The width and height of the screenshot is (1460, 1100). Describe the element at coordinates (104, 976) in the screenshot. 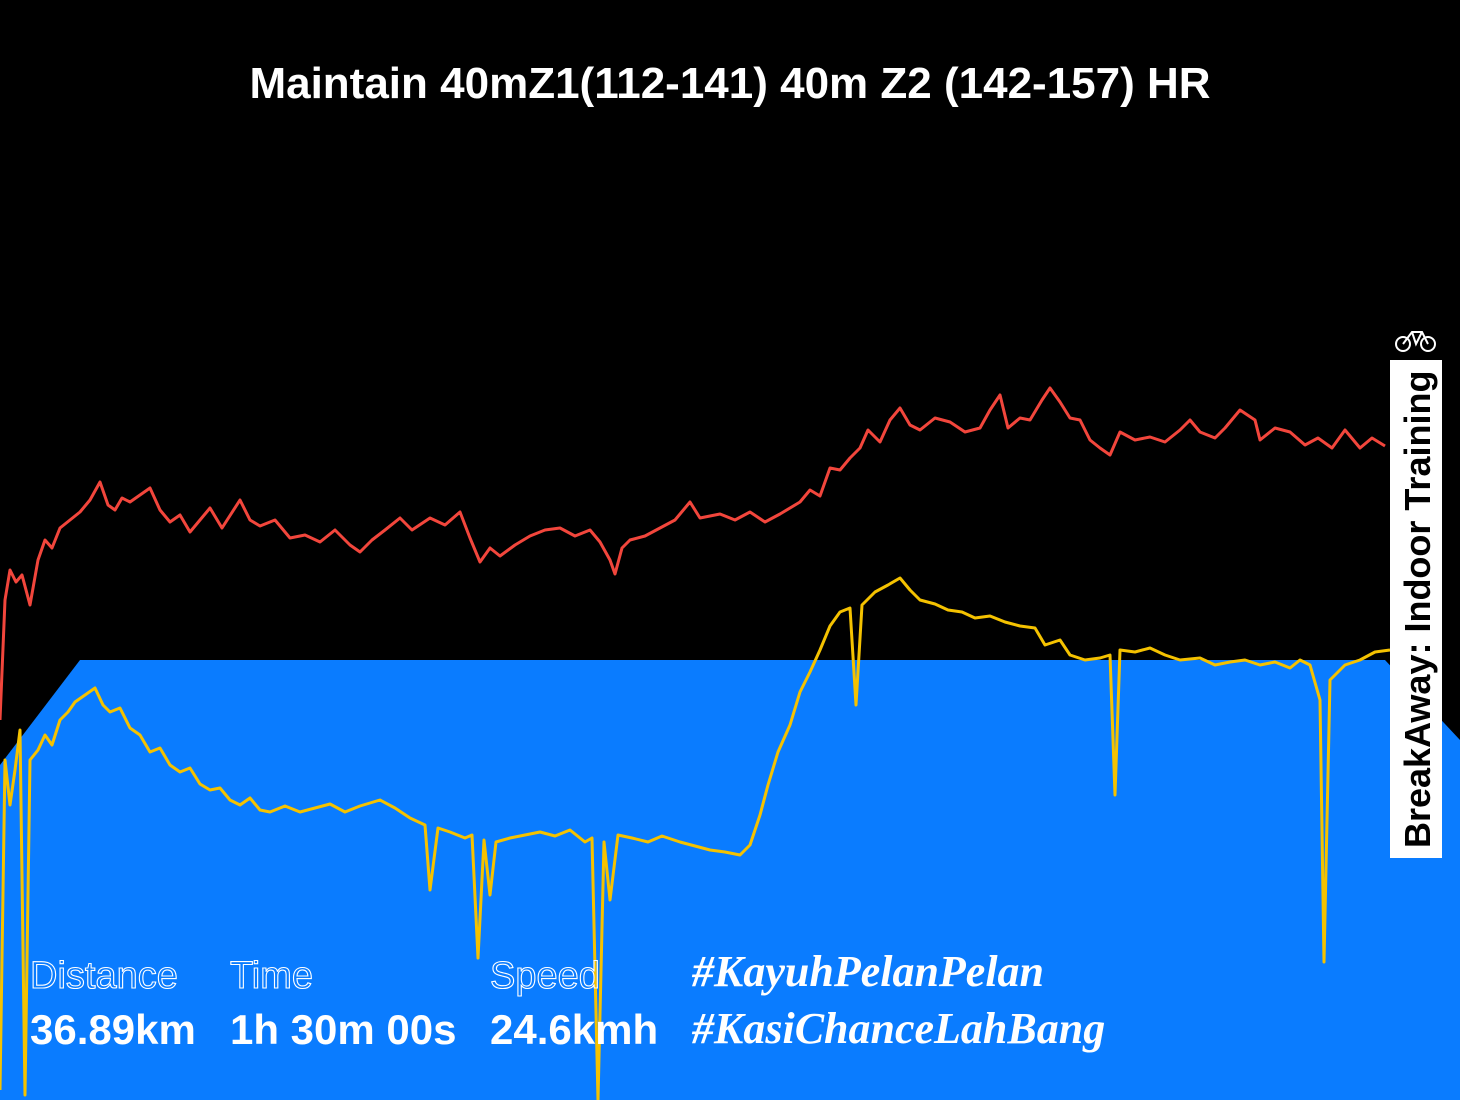

I see `stat-label: Distance` at that location.